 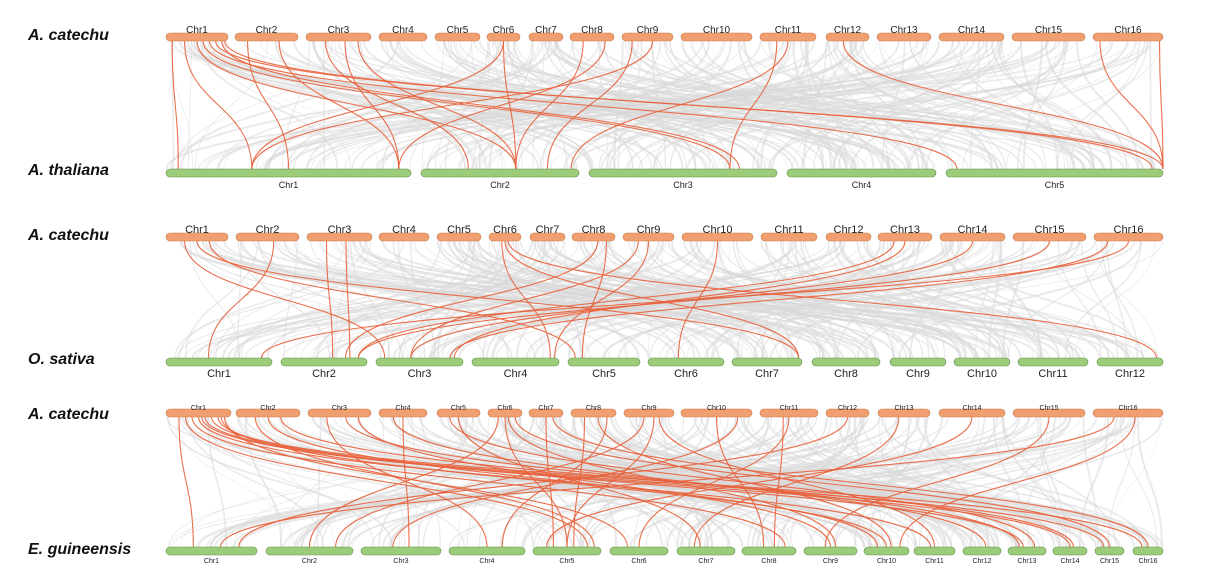 What do you see at coordinates (1069, 561) in the screenshot?
I see `target-chromosome-label: Chr14` at bounding box center [1069, 561].